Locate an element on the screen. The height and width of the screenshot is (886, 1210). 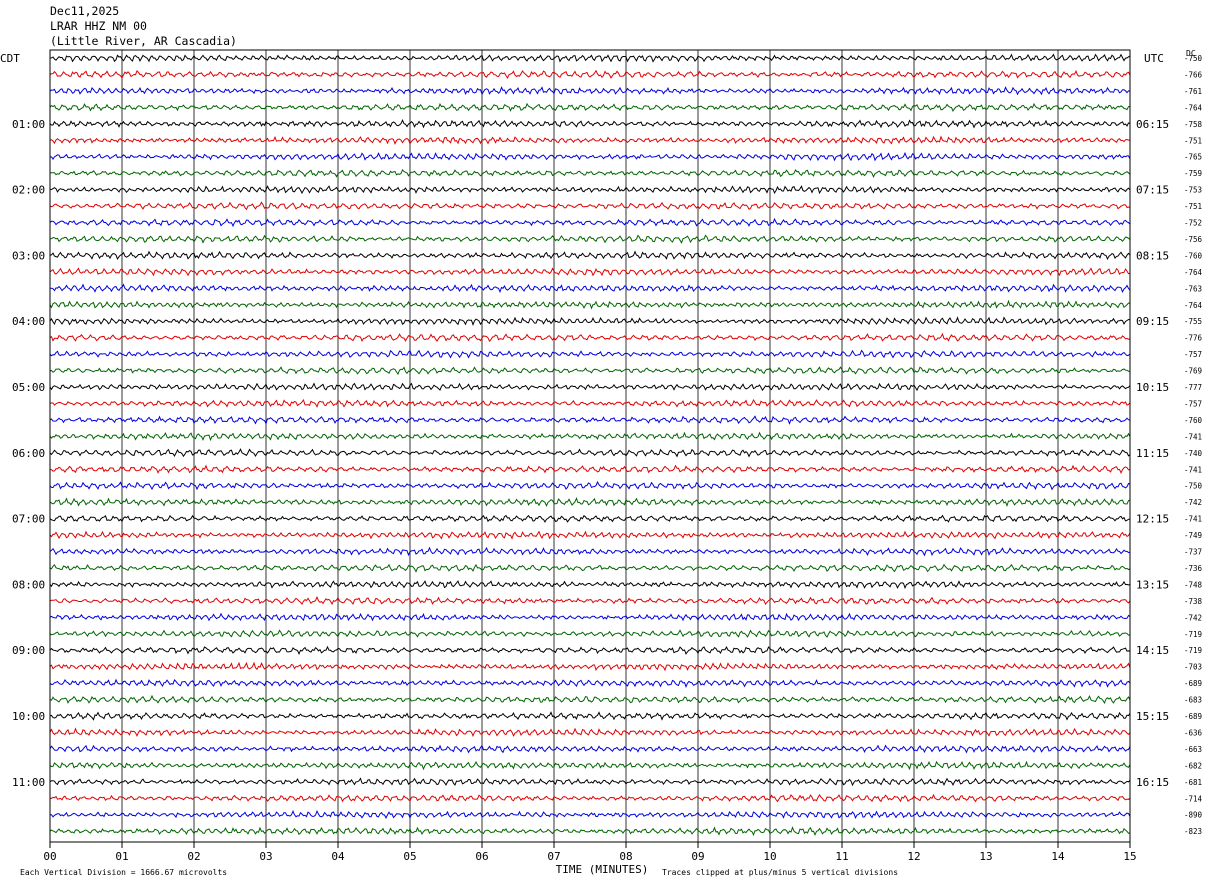
right-hour-label: 12:15 is located at coordinates (1152, 519).